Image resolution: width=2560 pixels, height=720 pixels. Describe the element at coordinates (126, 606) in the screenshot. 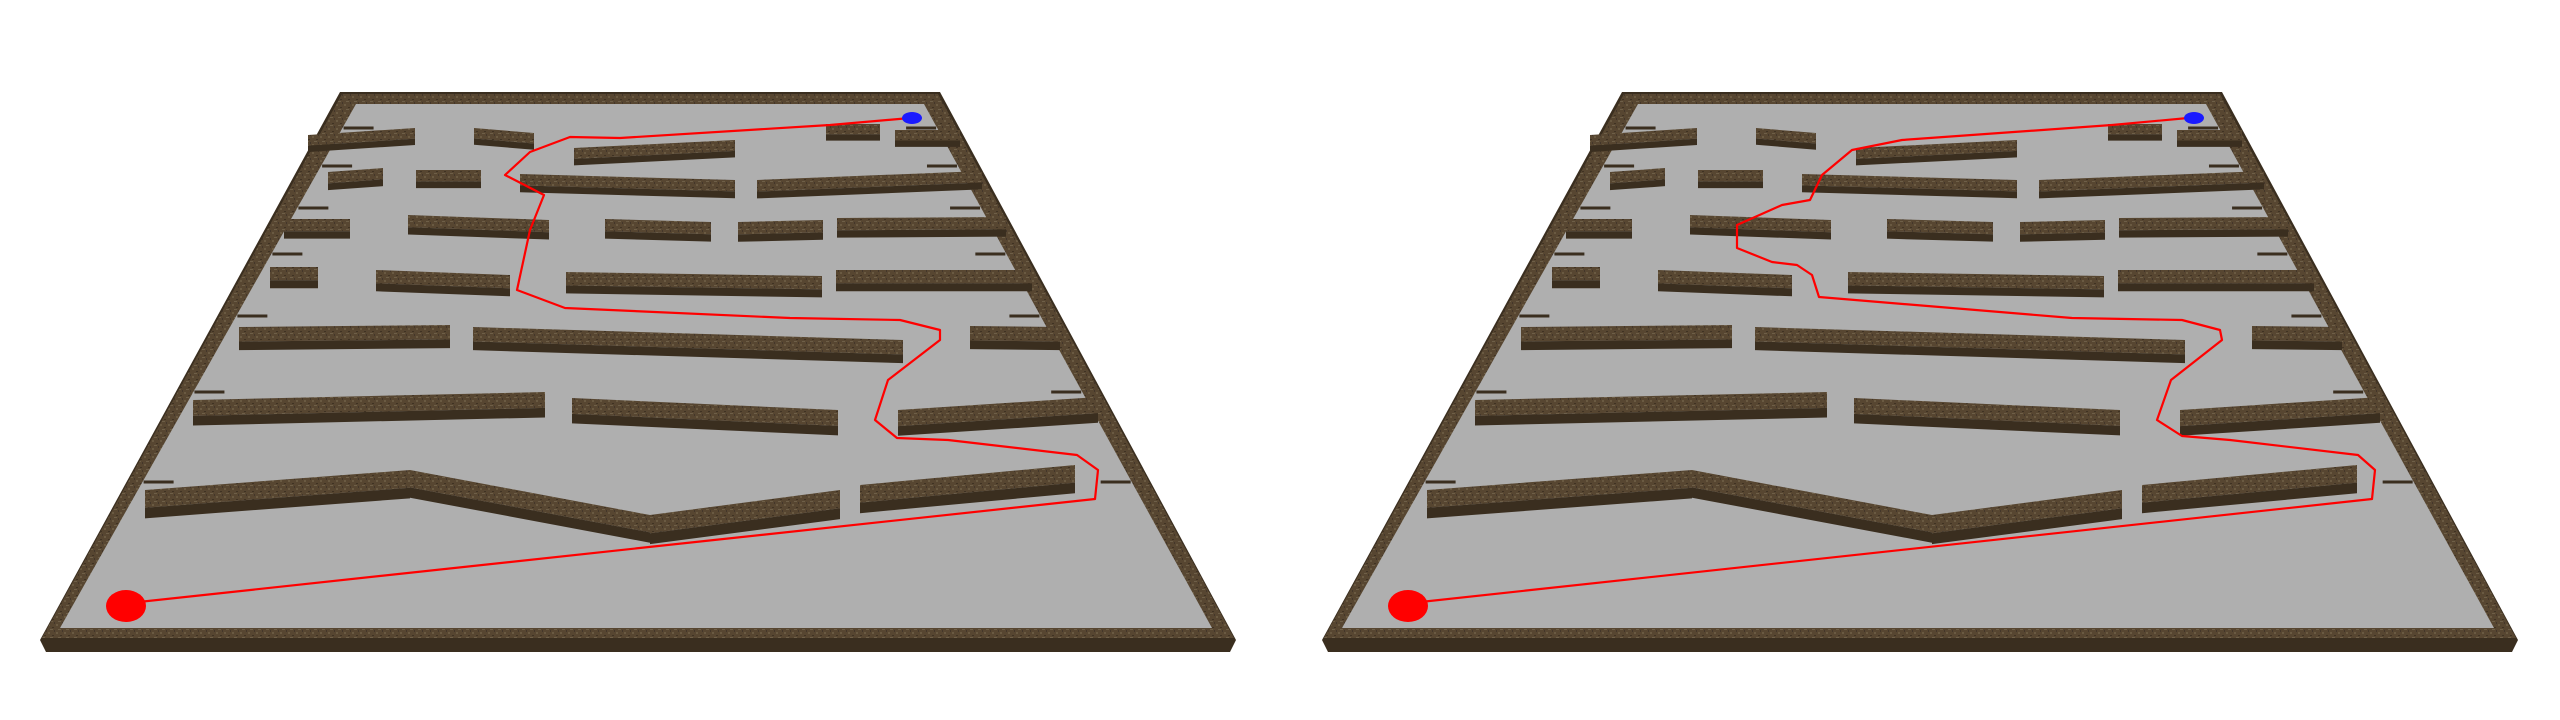

I see `start-marker` at that location.